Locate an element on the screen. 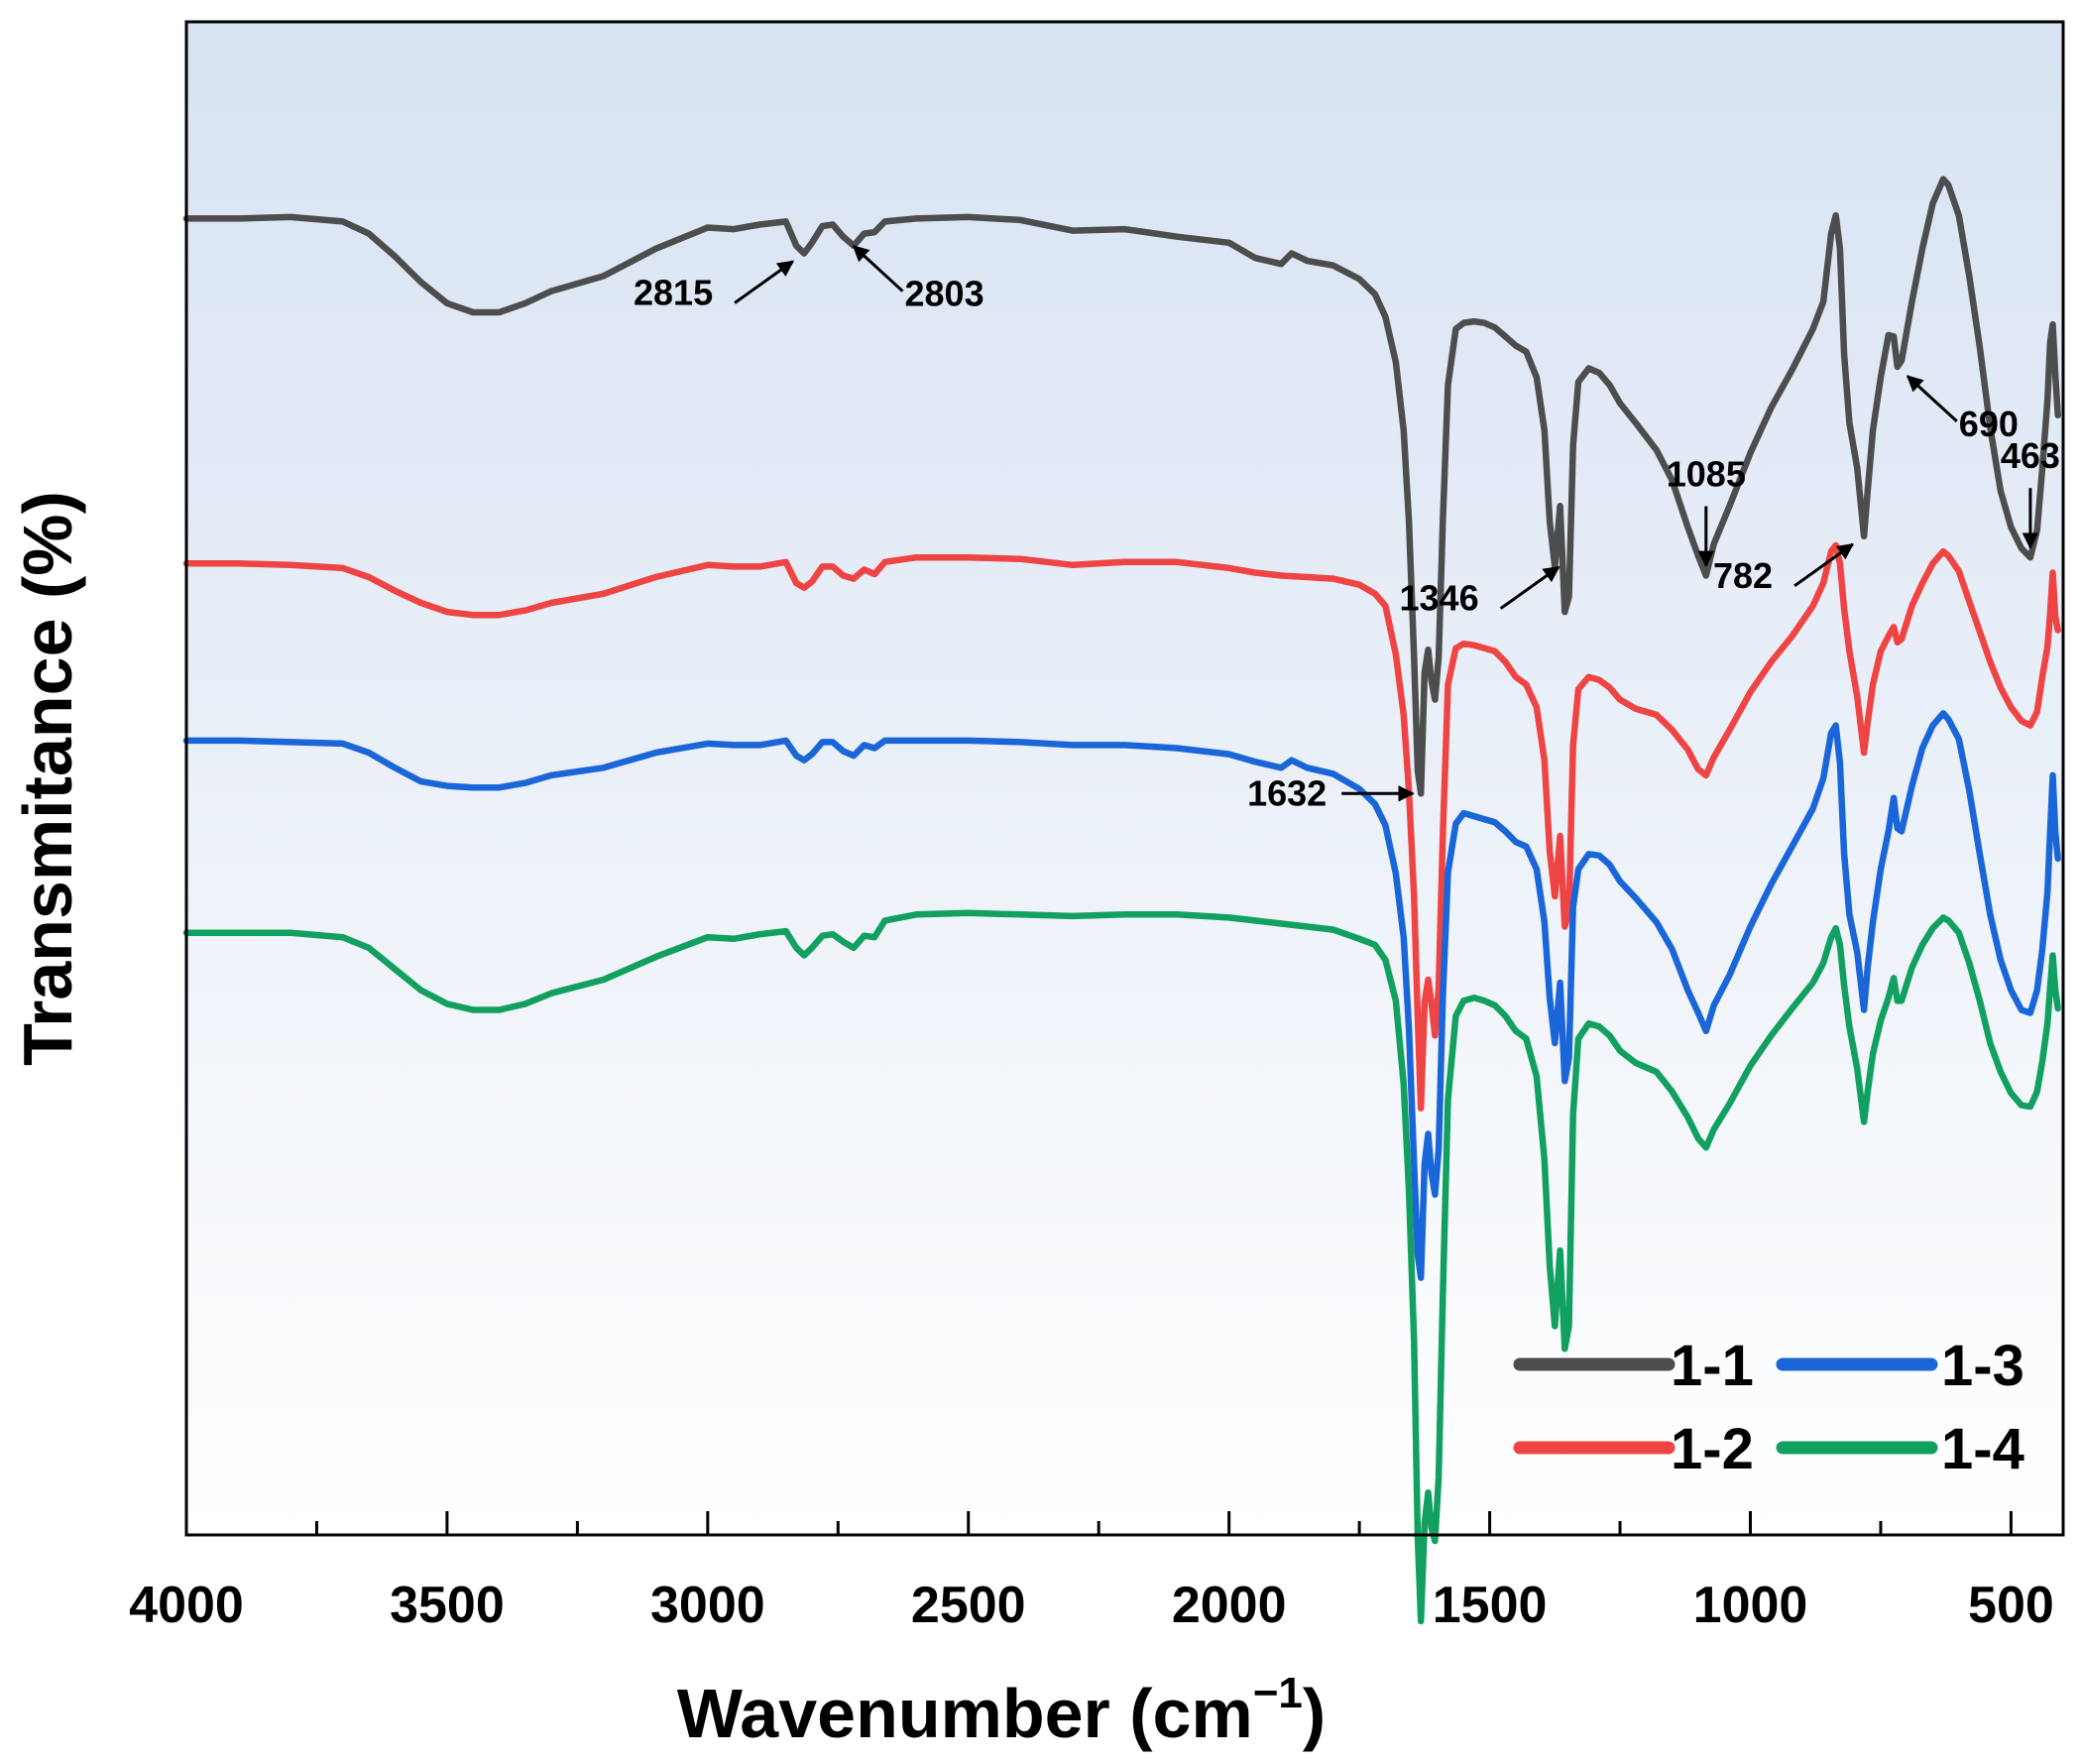 This screenshot has width=2081, height=1764. annotation-label-2803: 2803 is located at coordinates (945, 294).